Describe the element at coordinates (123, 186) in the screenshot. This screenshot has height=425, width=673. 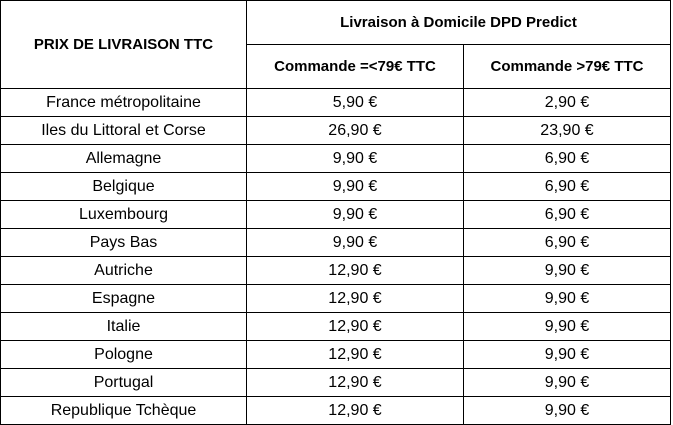
I see `country-cell: Belgique` at that location.